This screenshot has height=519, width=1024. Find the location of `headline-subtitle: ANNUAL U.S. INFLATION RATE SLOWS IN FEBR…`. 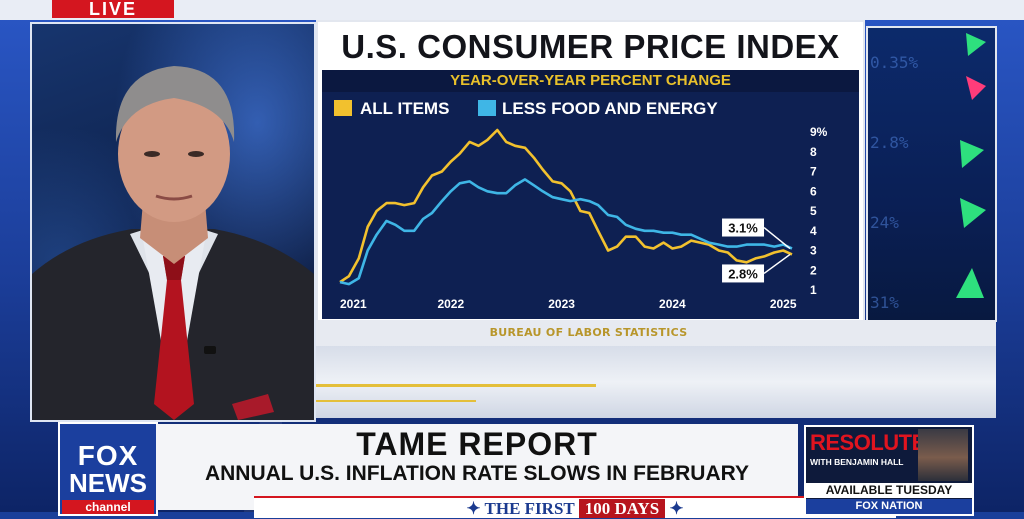

headline-subtitle: ANNUAL U.S. INFLATION RATE SLOWS IN FEBR… is located at coordinates (477, 473).